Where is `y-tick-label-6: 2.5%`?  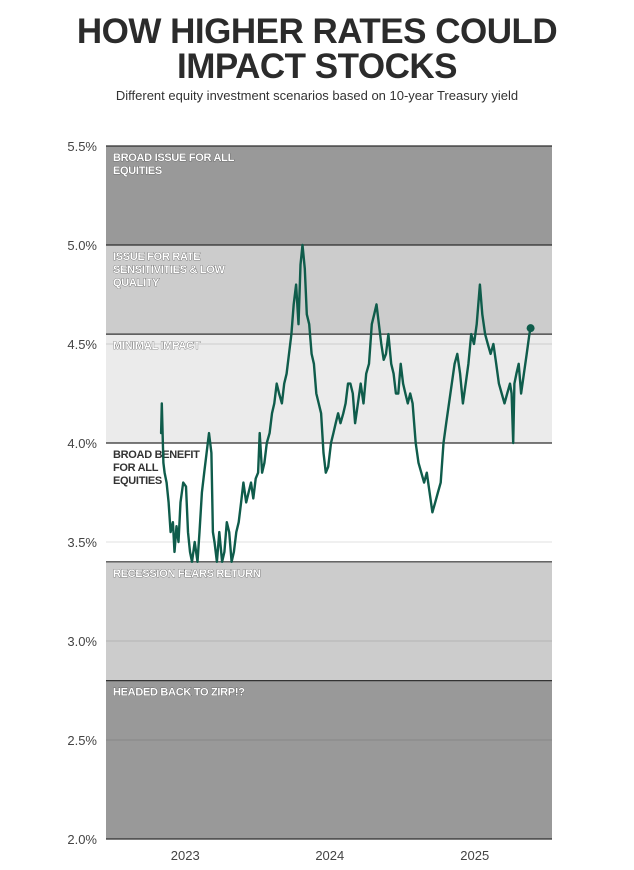
y-tick-label-6: 2.5% is located at coordinates (82, 740).